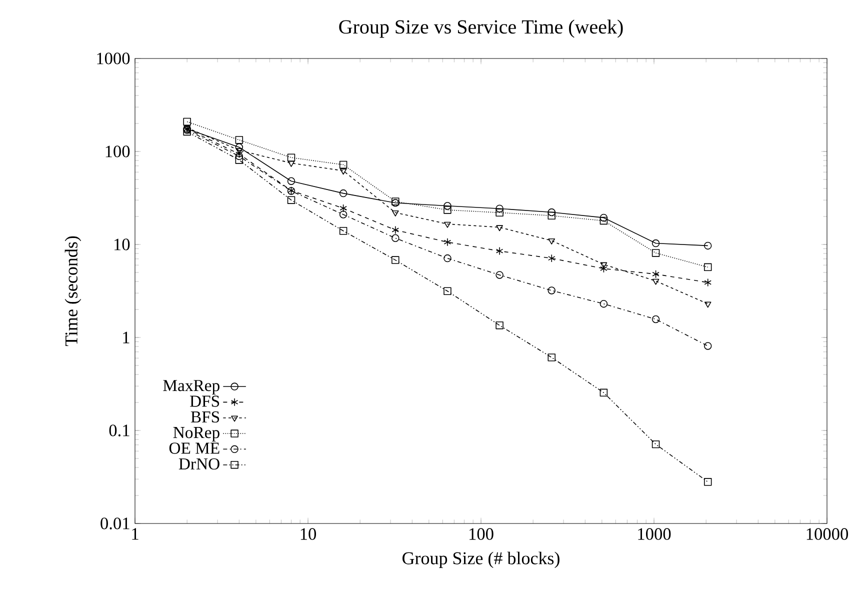  I want to click on y-tick-label: 0.1, so click(119, 430).